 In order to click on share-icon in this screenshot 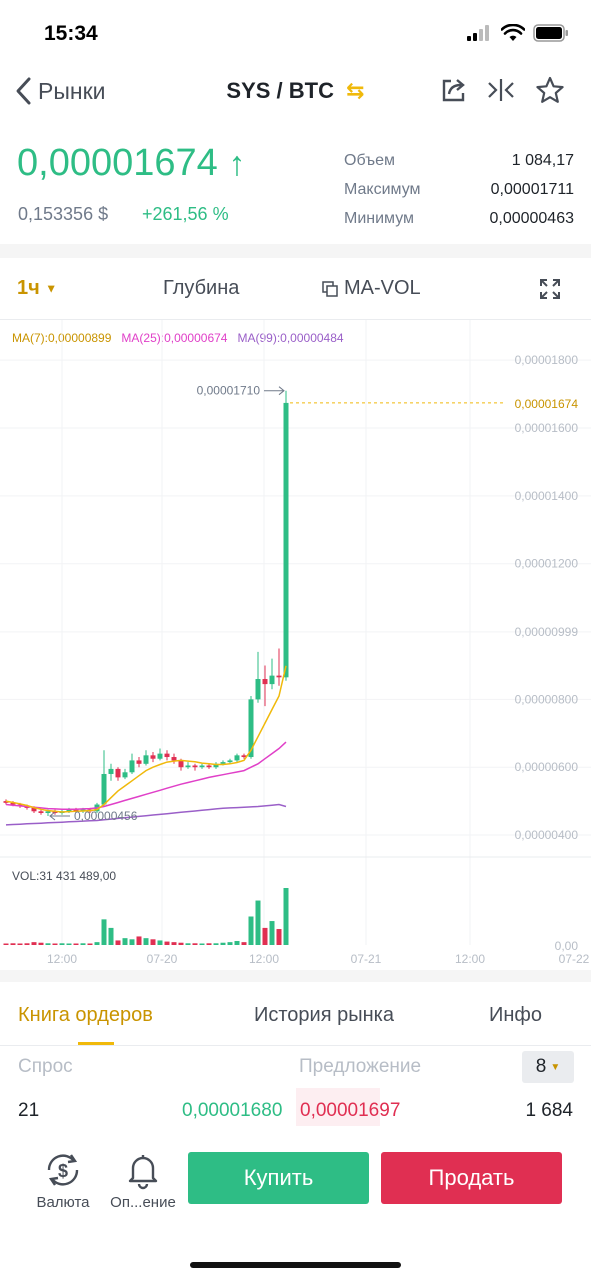, I will do `click(454, 90)`.